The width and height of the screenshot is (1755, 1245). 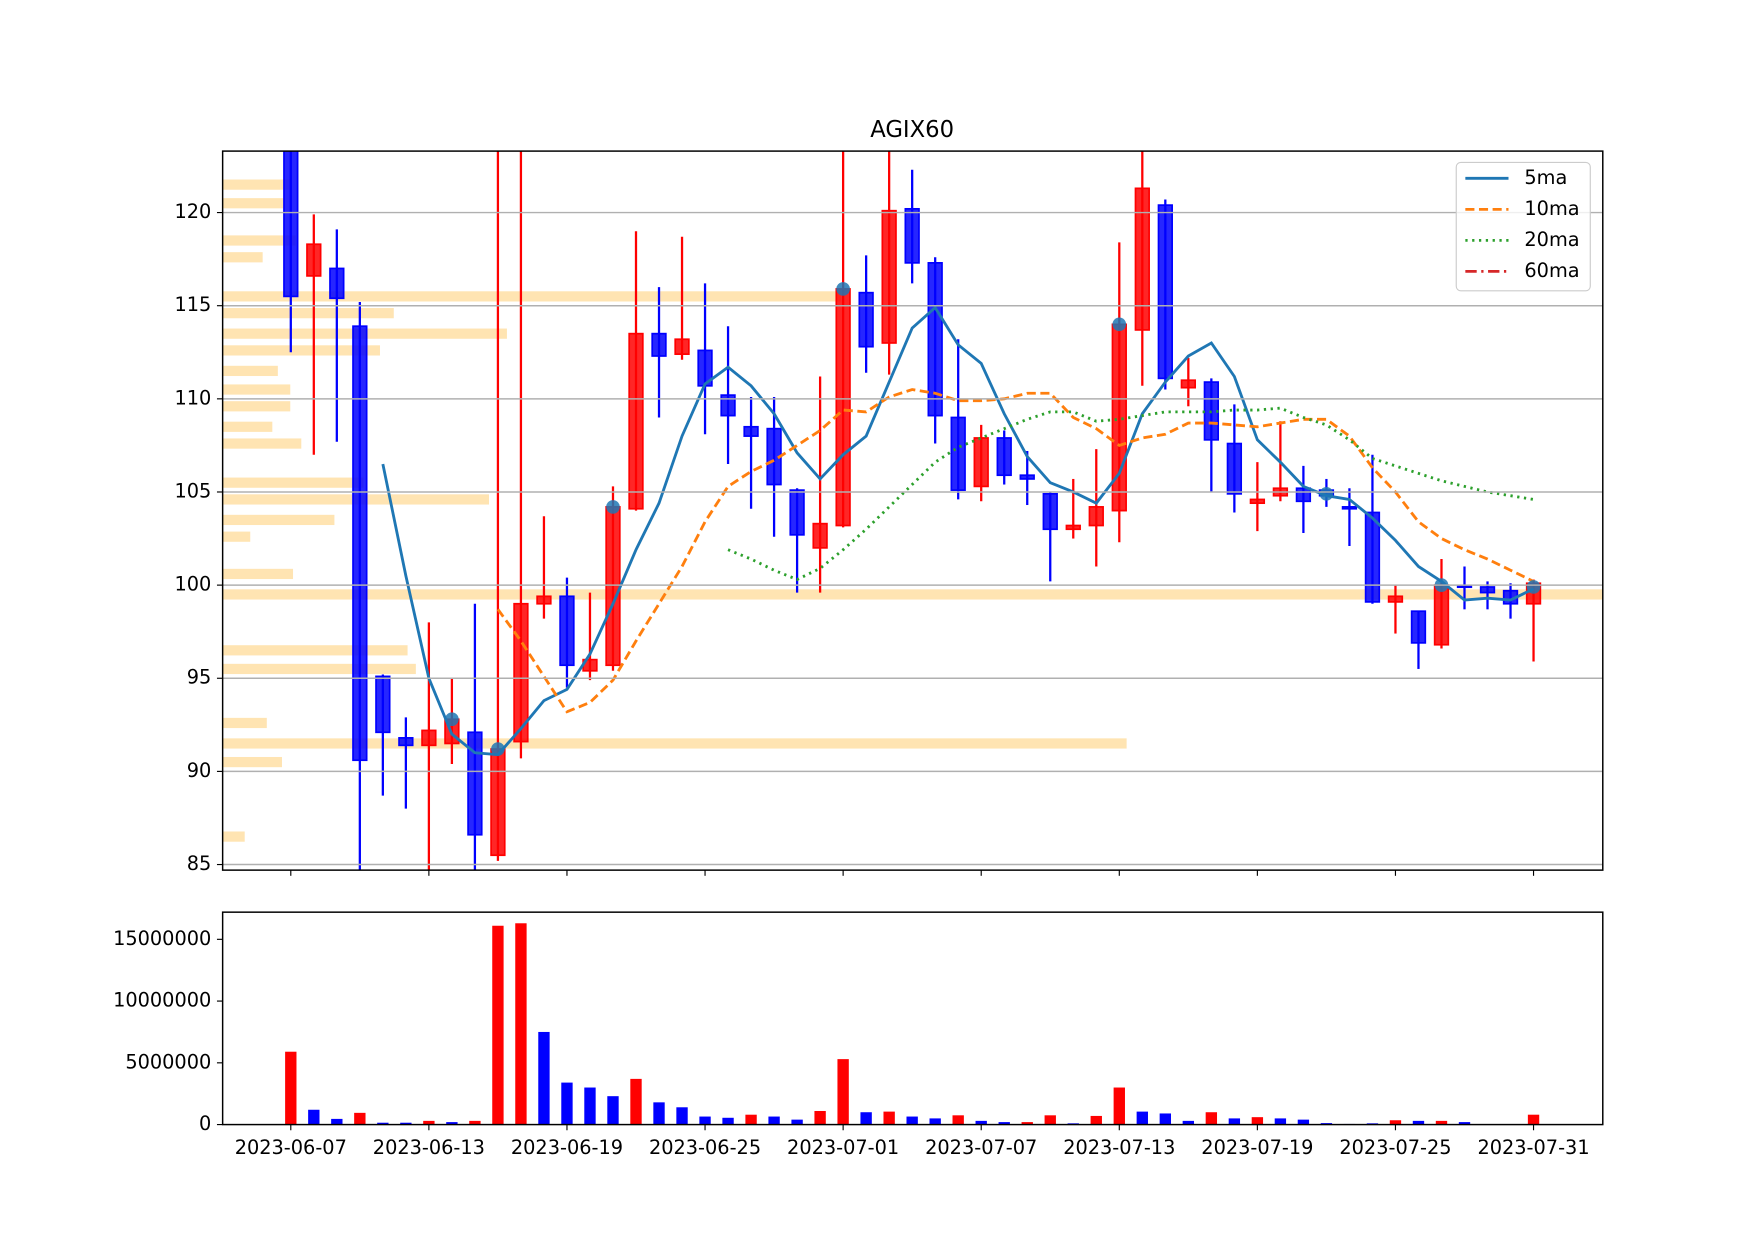 What do you see at coordinates (162, 938) in the screenshot?
I see `volume-y-tick-label: 15000000` at bounding box center [162, 938].